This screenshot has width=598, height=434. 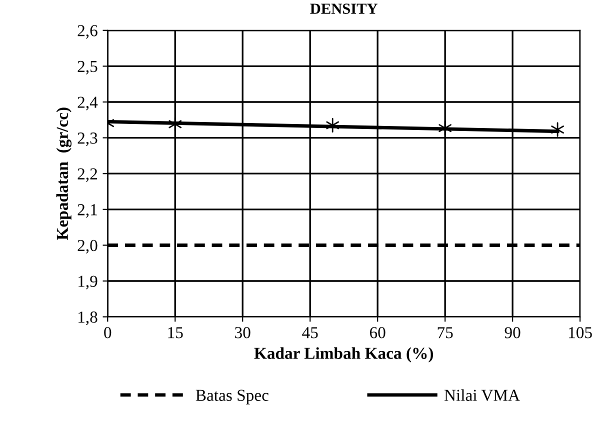 I want to click on x-tick-label: 90, so click(x=512, y=332).